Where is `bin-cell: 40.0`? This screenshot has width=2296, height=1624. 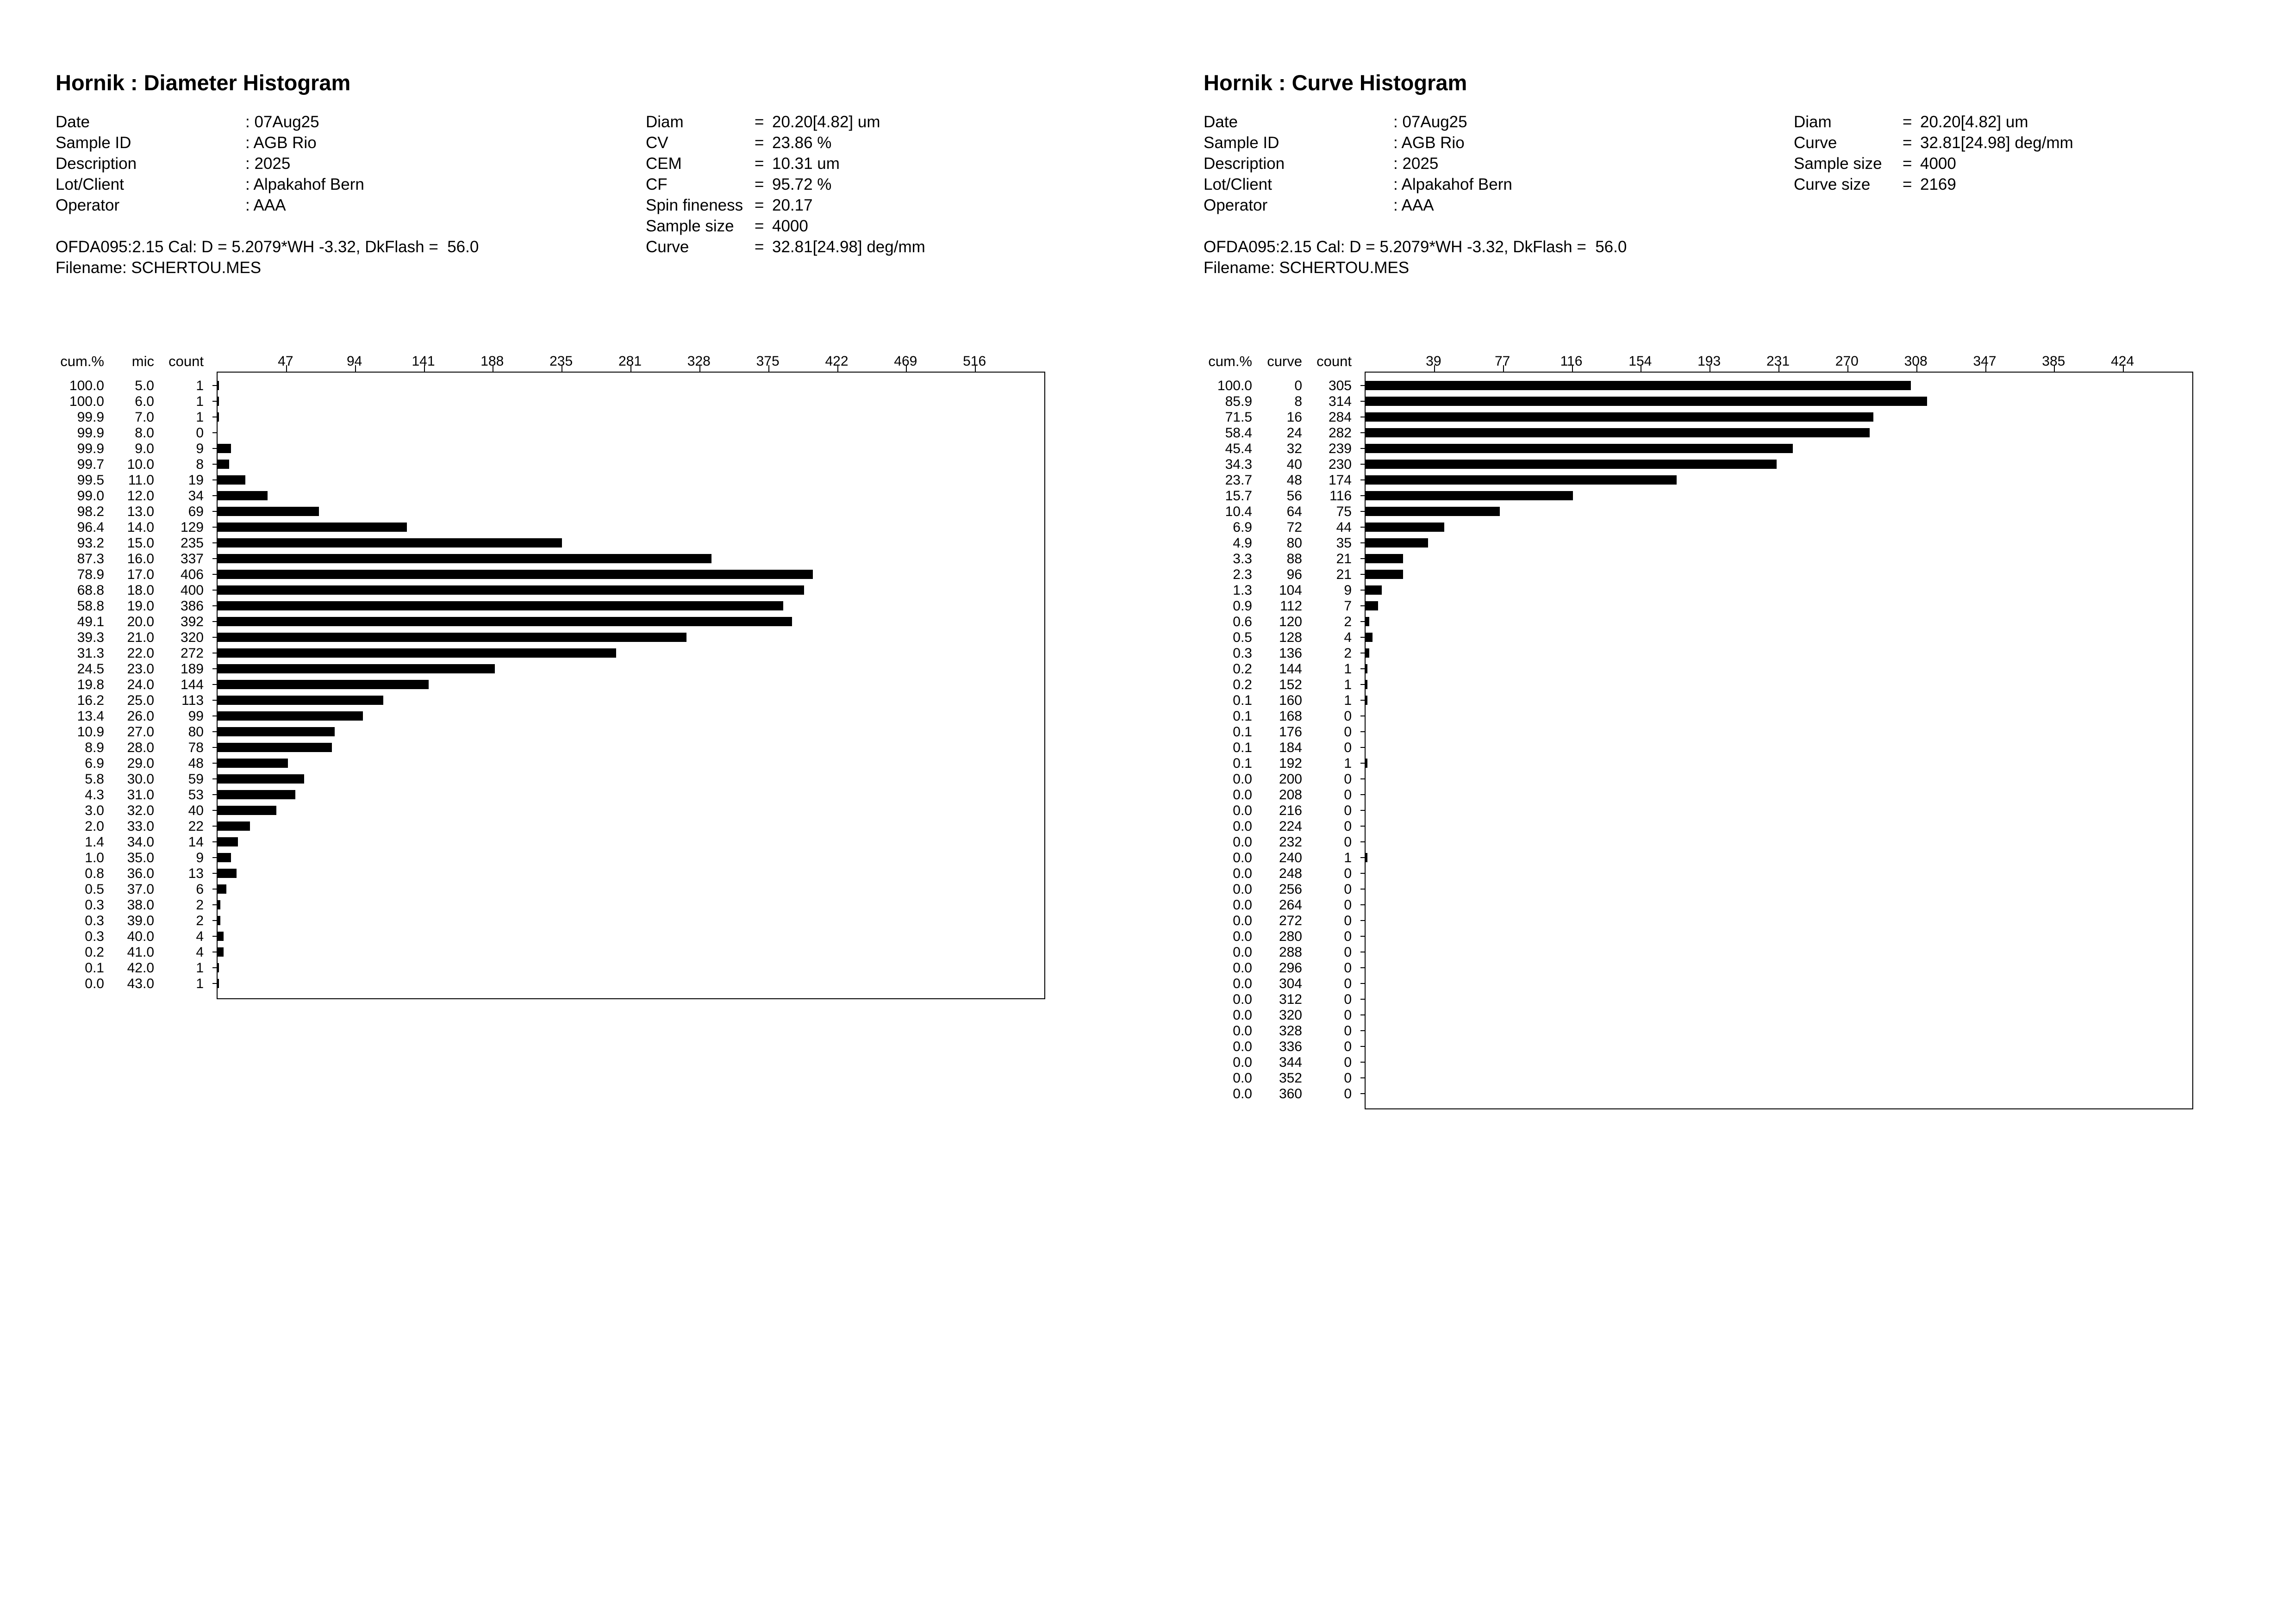 bin-cell: 40.0 is located at coordinates (140, 936).